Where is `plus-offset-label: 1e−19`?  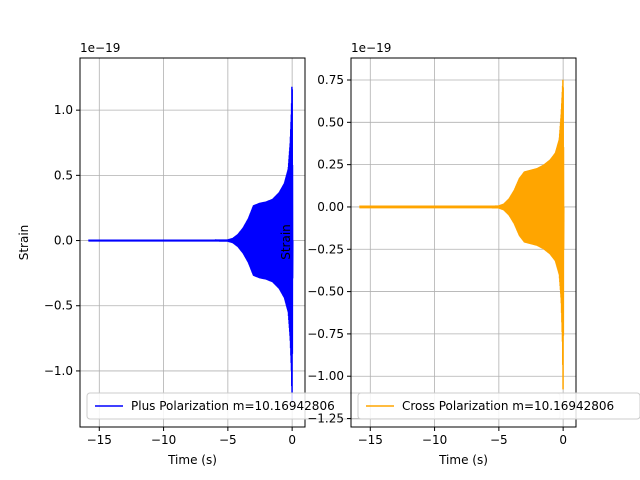 plus-offset-label: 1e−19 is located at coordinates (100, 48).